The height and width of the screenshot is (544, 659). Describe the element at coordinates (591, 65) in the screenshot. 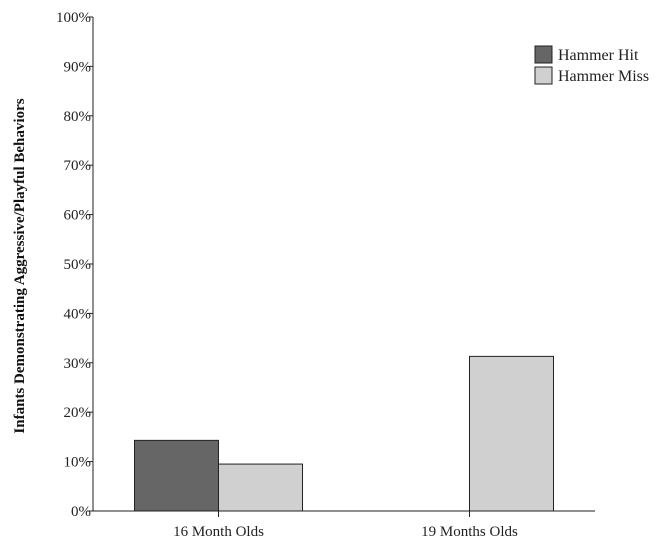

I see `legend: Hammer Hit Hammer Miss` at that location.